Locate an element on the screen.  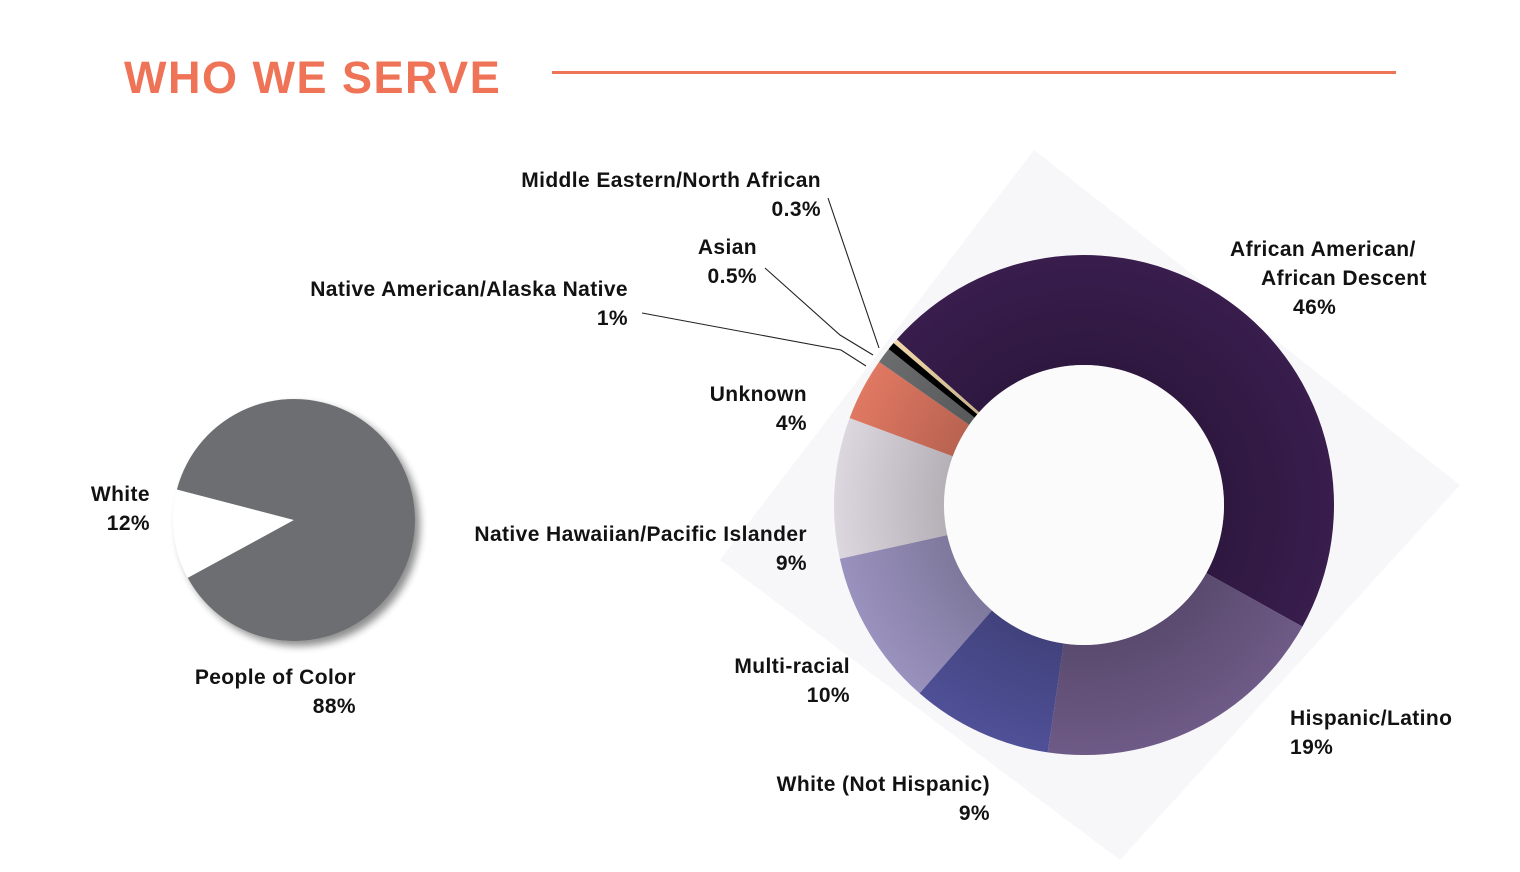
label-mr-name: Multi-racial is located at coordinates (792, 666).